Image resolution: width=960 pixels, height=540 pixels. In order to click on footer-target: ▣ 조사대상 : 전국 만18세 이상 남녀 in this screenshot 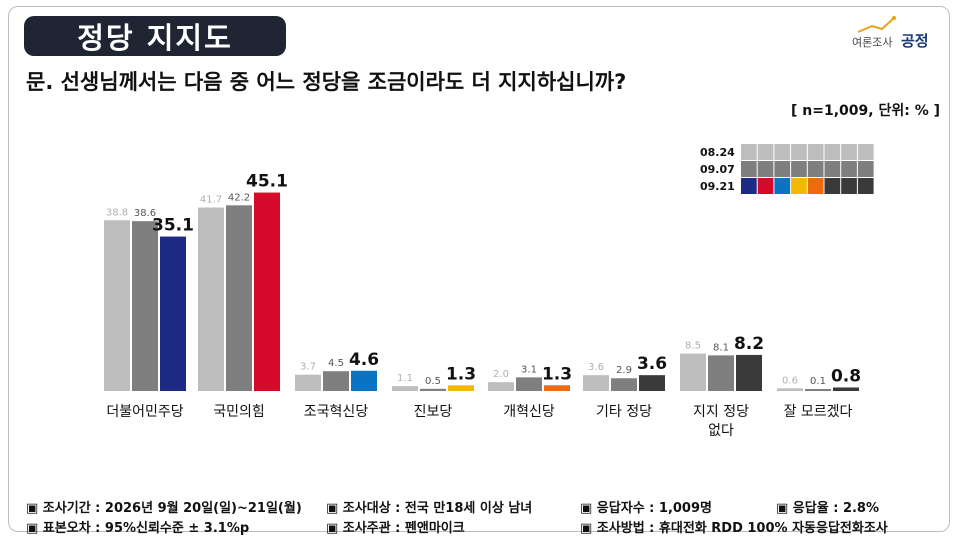, I will do `click(429, 508)`.